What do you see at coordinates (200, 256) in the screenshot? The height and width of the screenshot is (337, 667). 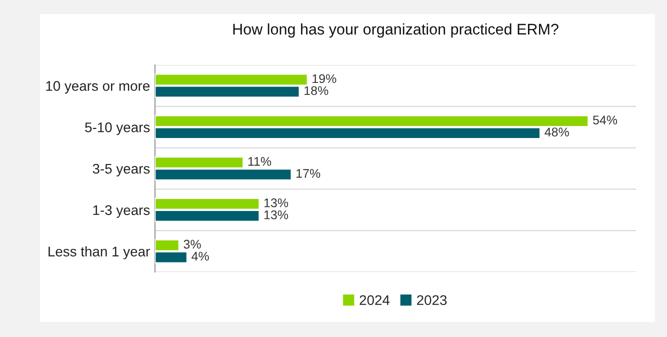 I see `data-label: 4%` at bounding box center [200, 256].